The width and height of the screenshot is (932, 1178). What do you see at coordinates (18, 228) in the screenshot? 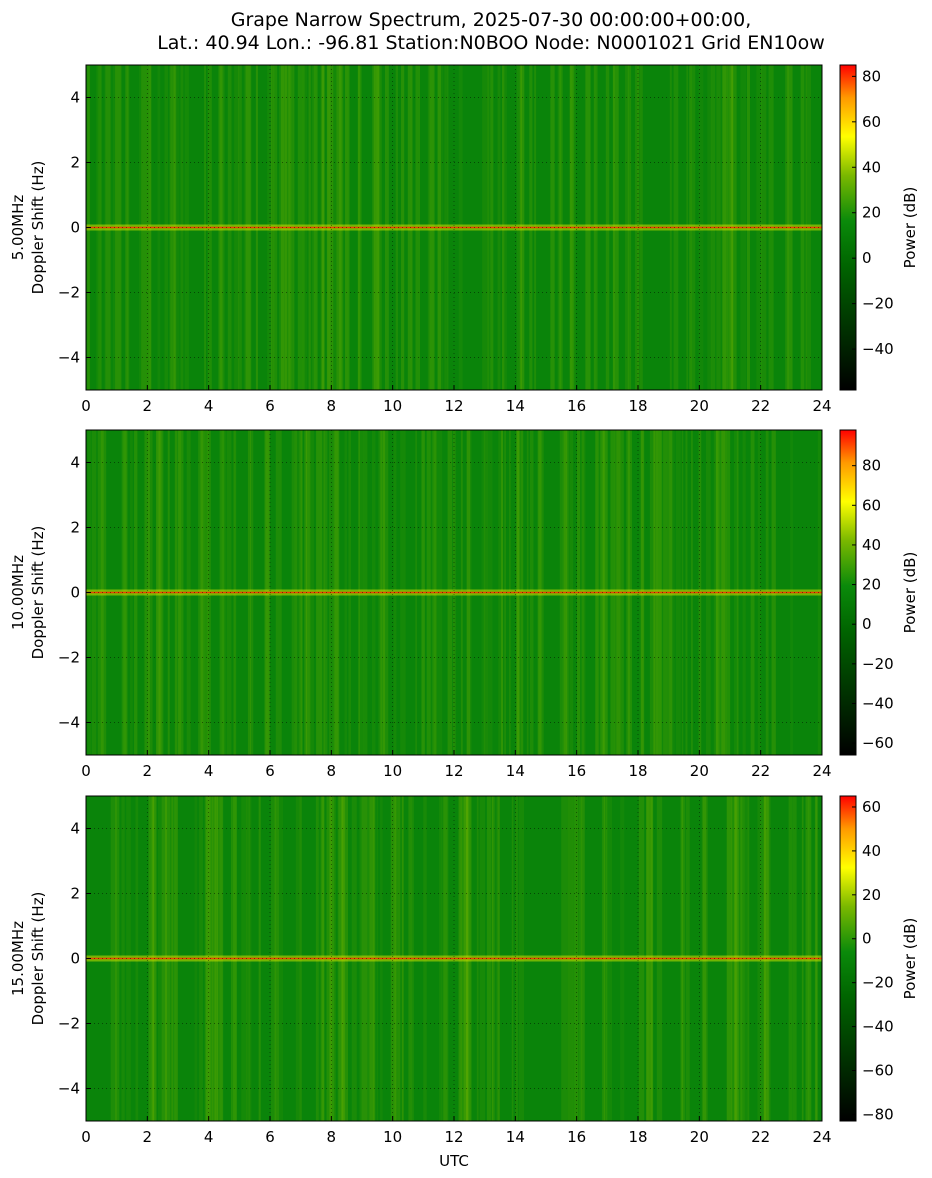
I see `frequency-label: 5.00MHz` at bounding box center [18, 228].